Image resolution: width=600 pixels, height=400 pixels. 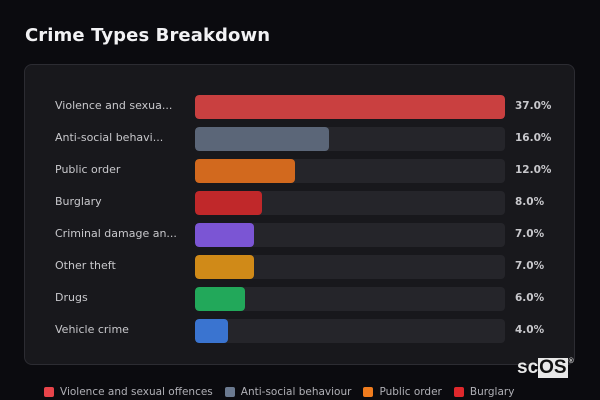 What do you see at coordinates (571, 361) in the screenshot?
I see `registered-icon: ®` at bounding box center [571, 361].